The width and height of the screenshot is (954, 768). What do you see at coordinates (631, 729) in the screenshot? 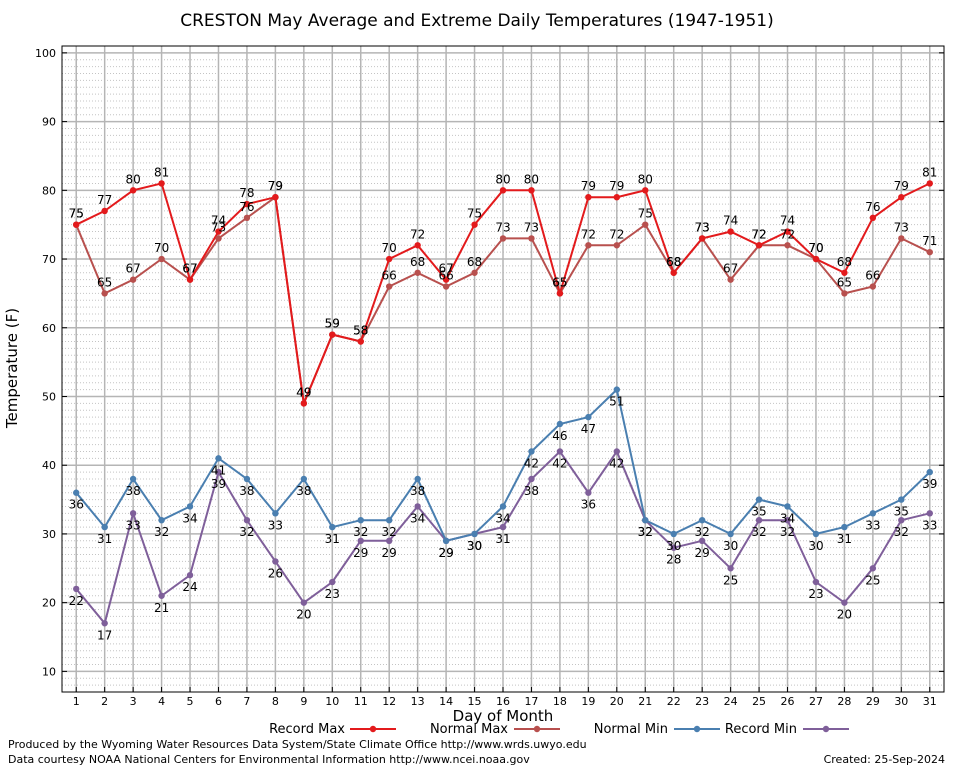
I see `legend-label: Normal Min` at bounding box center [631, 729].